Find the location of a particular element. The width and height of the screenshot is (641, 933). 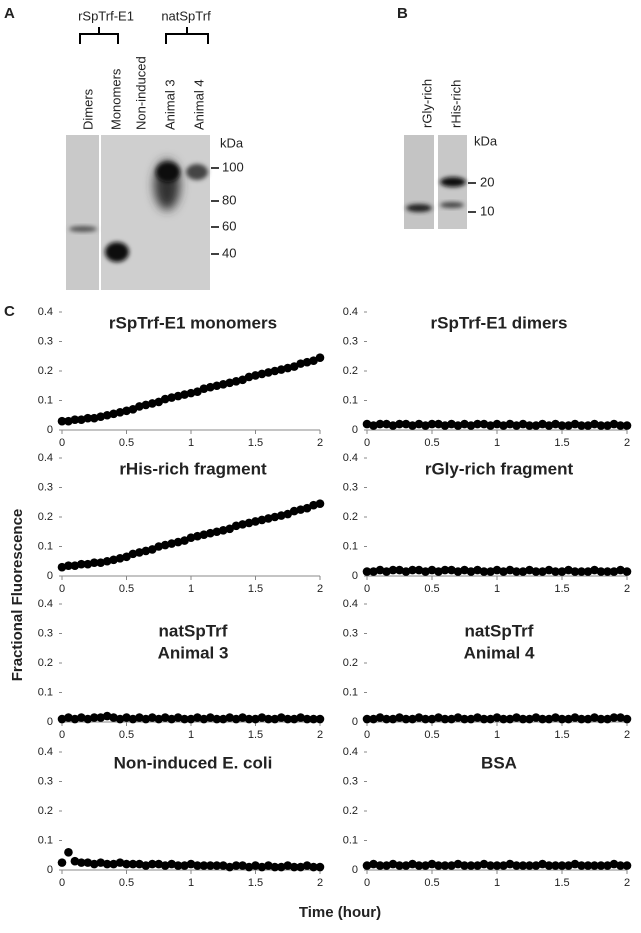

x-tick-label: 2 is located at coordinates (320, 735).